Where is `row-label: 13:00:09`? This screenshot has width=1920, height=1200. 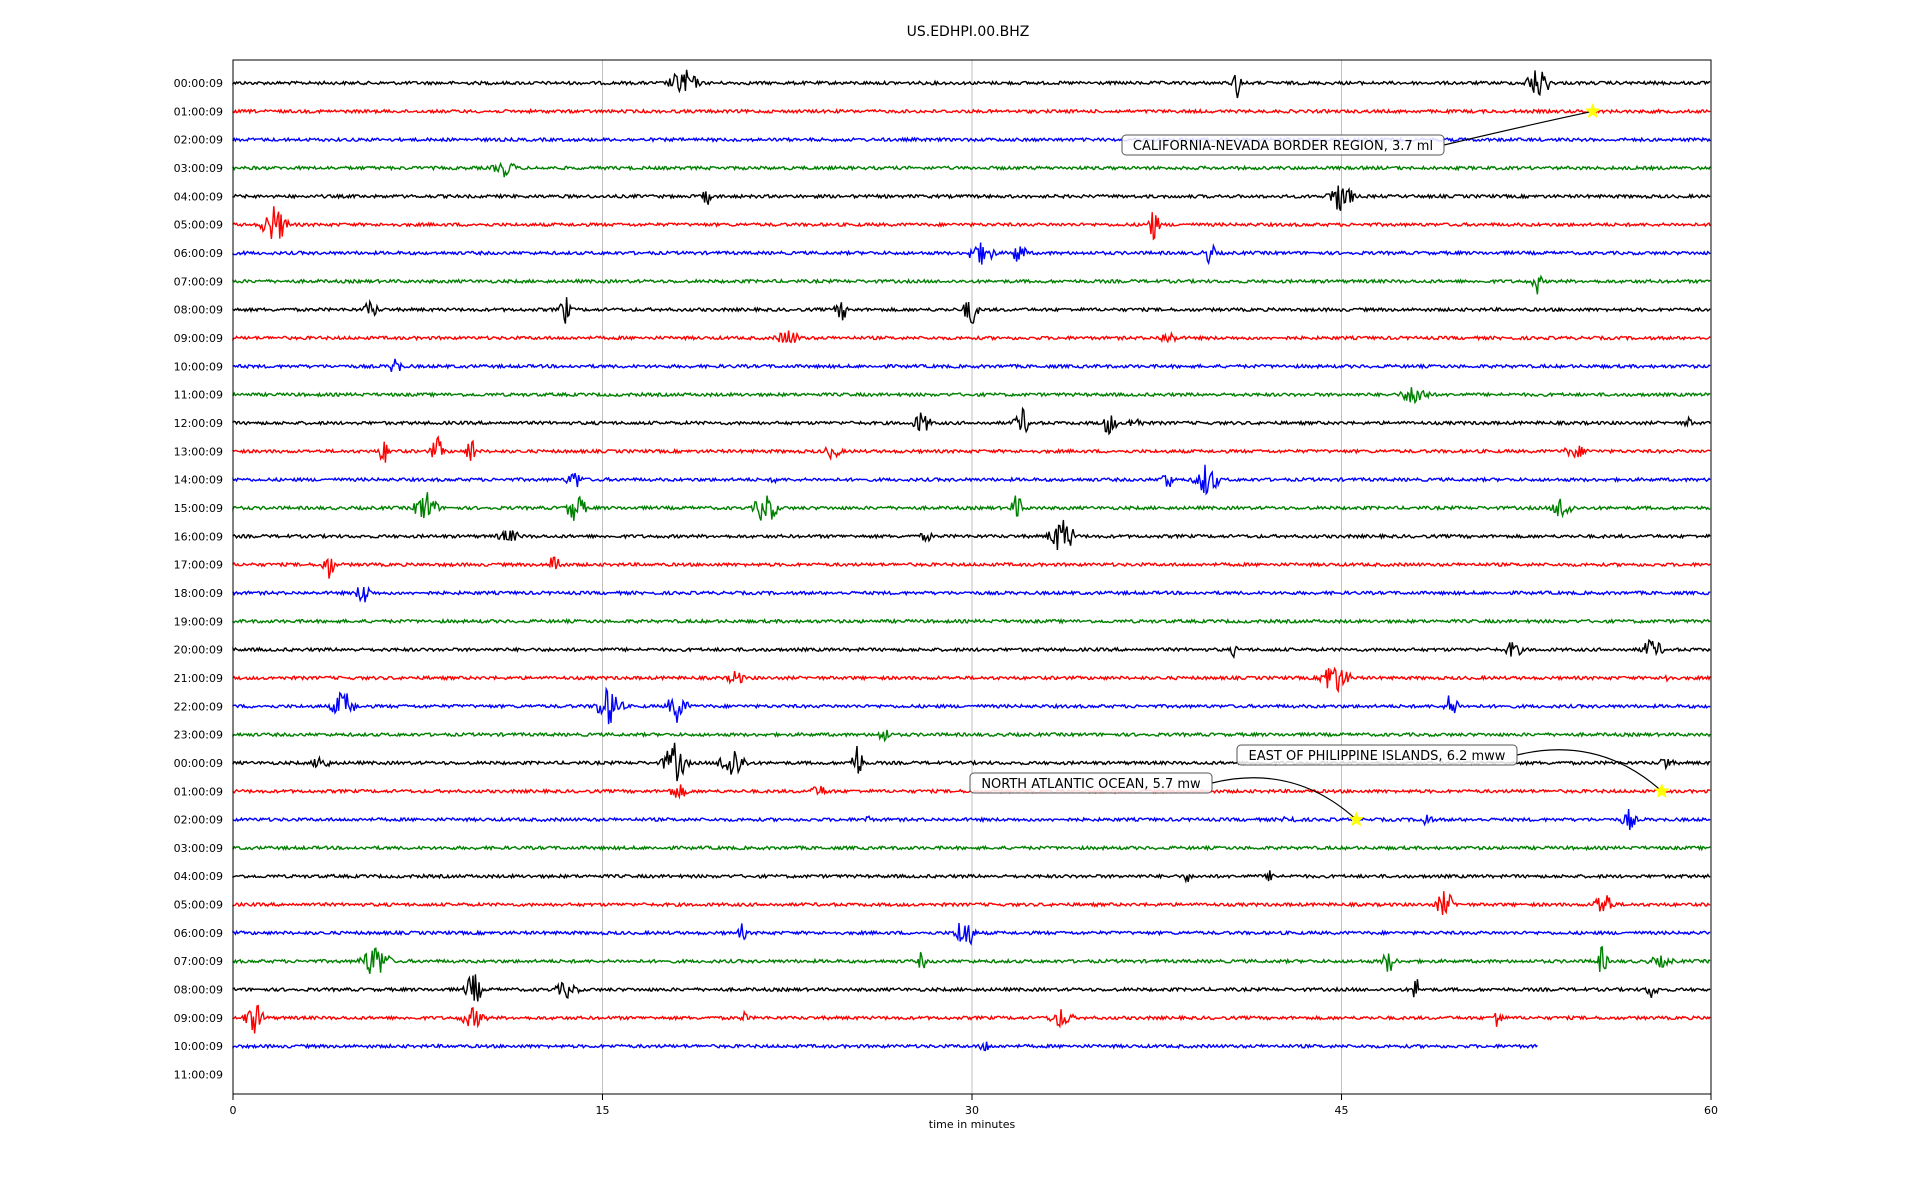 row-label: 13:00:09 is located at coordinates (198, 451).